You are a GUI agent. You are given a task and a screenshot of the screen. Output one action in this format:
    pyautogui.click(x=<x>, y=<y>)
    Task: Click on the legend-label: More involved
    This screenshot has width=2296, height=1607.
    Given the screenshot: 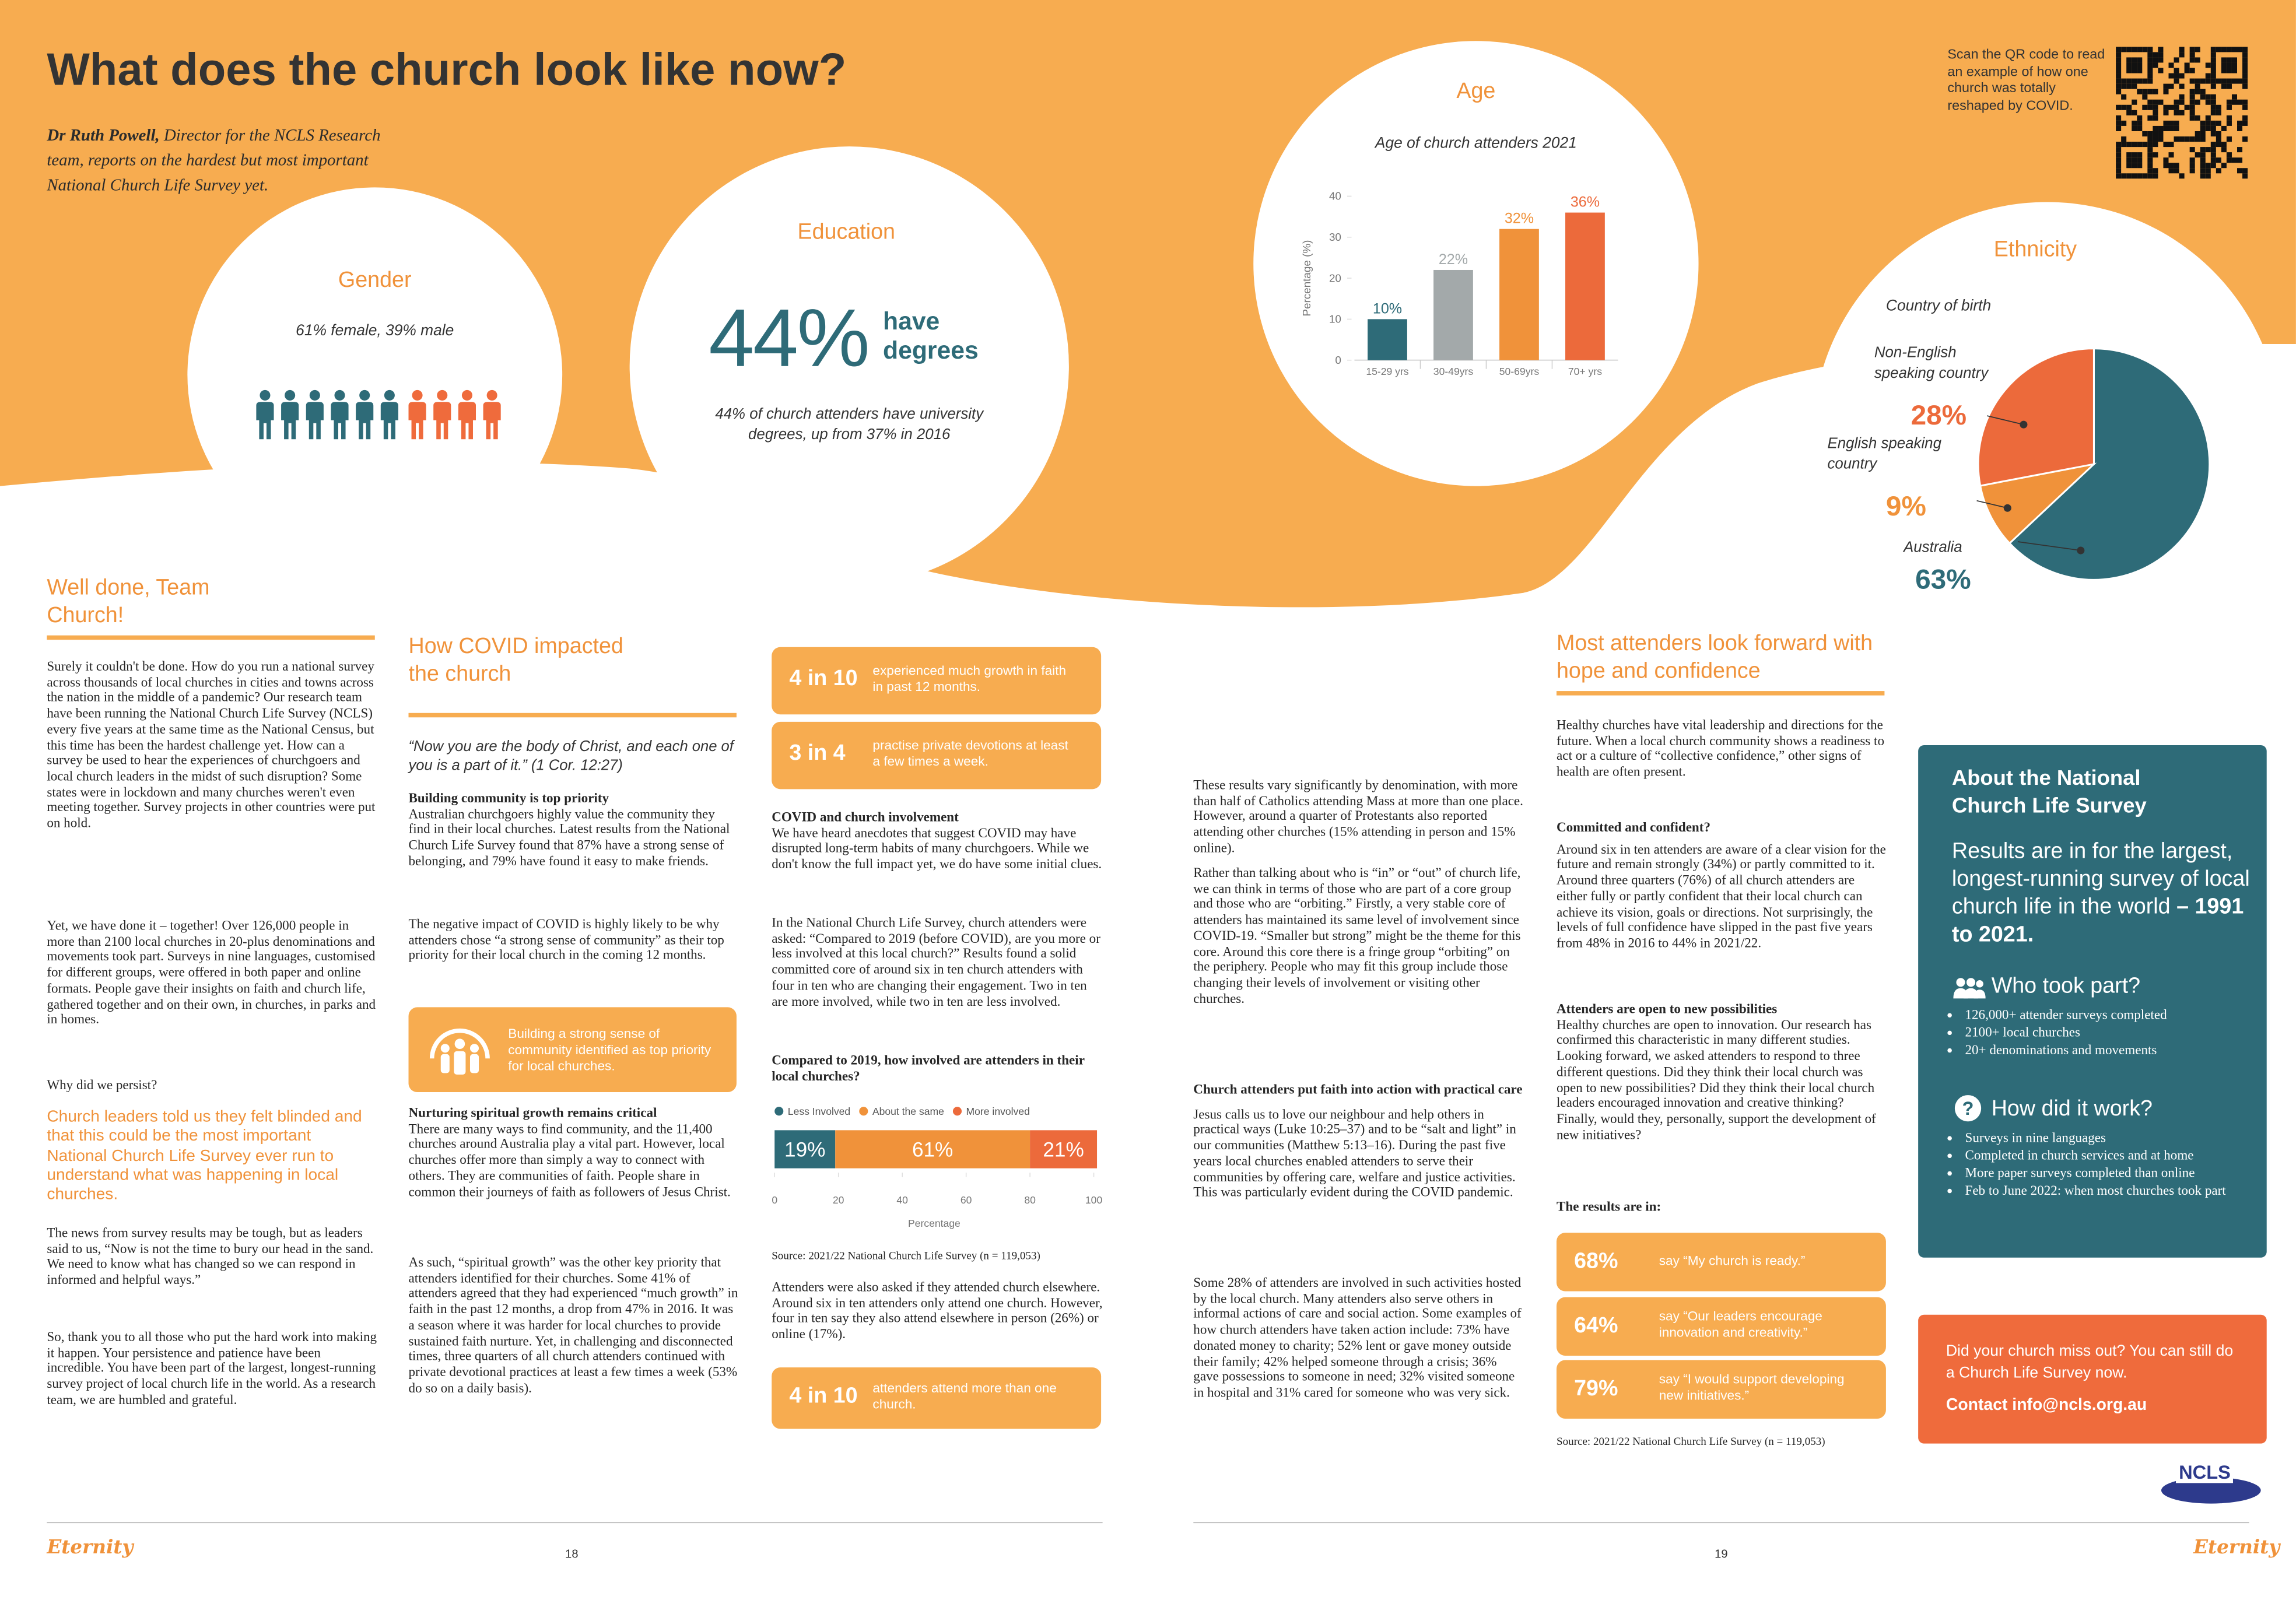 What is the action you would take?
    pyautogui.click(x=998, y=1111)
    